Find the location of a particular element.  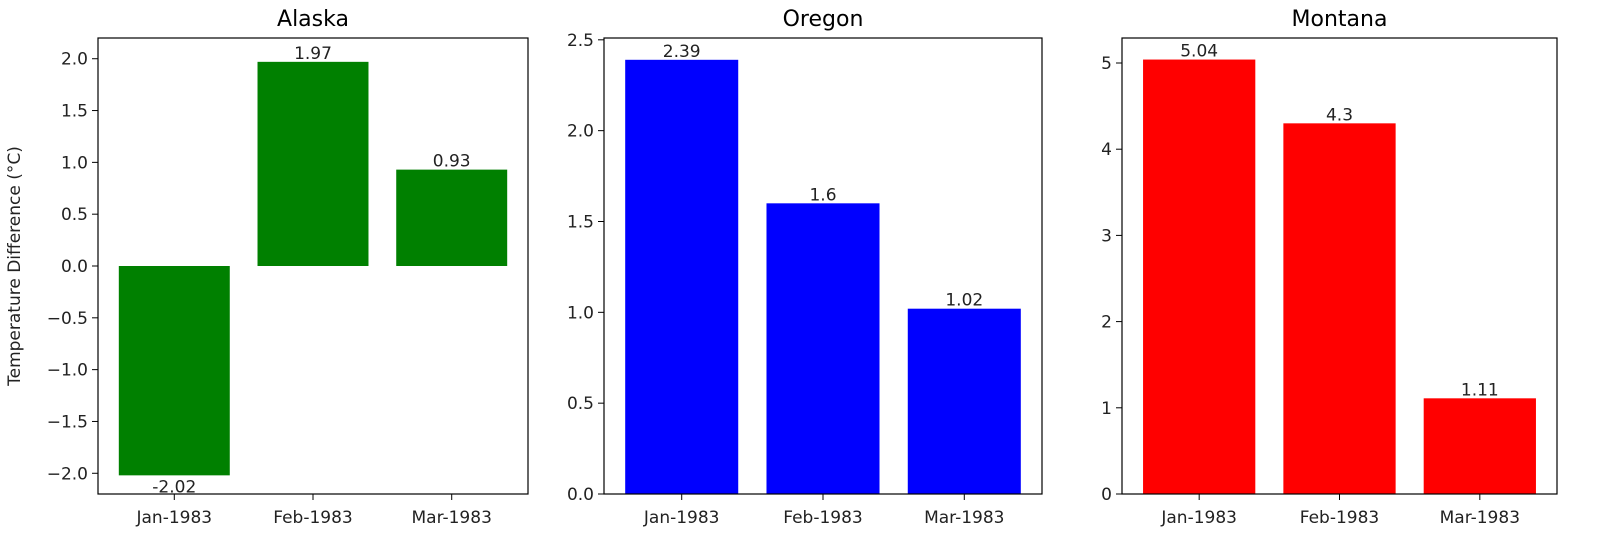

montana-ytick-label-5: 5 is located at coordinates (1106, 64).